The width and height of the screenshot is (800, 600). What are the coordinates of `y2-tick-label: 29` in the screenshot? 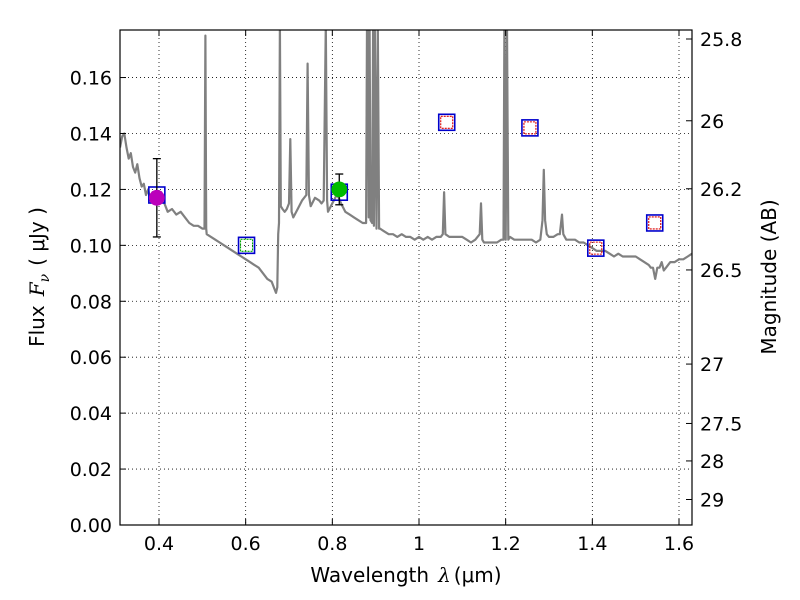 It's located at (712, 500).